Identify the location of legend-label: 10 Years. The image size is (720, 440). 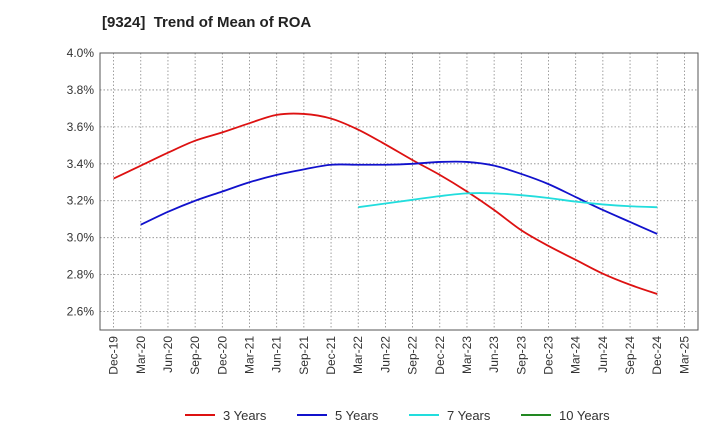
(584, 415).